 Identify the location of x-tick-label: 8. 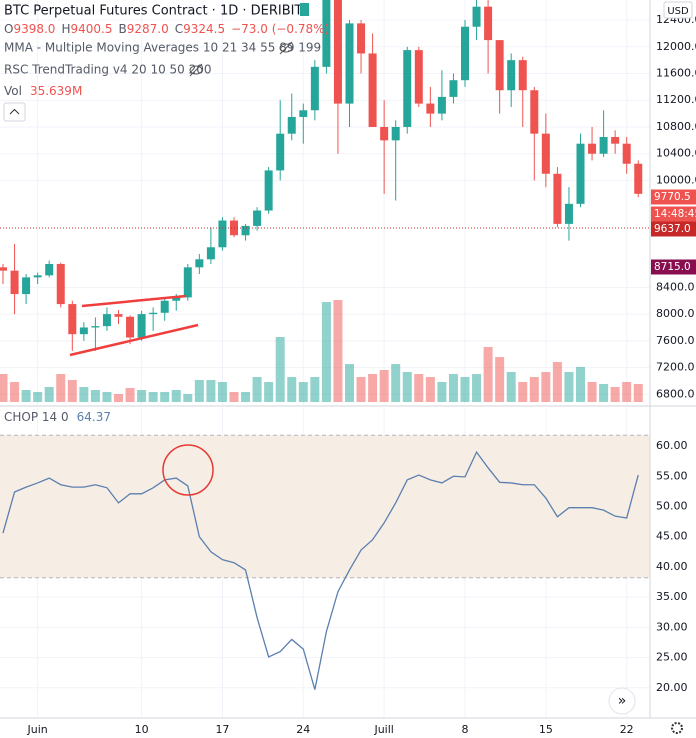
(465, 729).